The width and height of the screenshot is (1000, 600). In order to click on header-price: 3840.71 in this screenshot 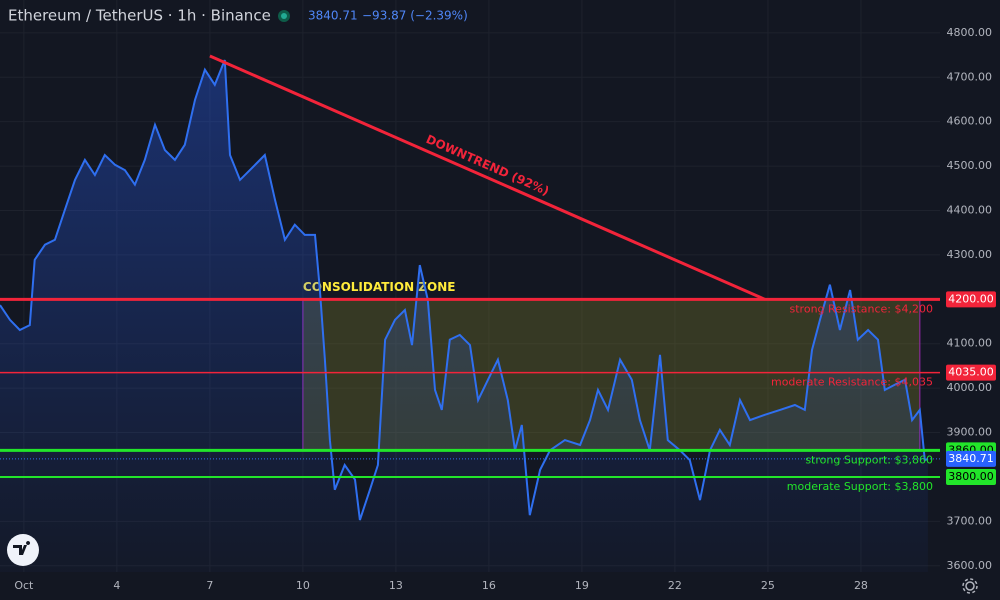, I will do `click(333, 16)`.